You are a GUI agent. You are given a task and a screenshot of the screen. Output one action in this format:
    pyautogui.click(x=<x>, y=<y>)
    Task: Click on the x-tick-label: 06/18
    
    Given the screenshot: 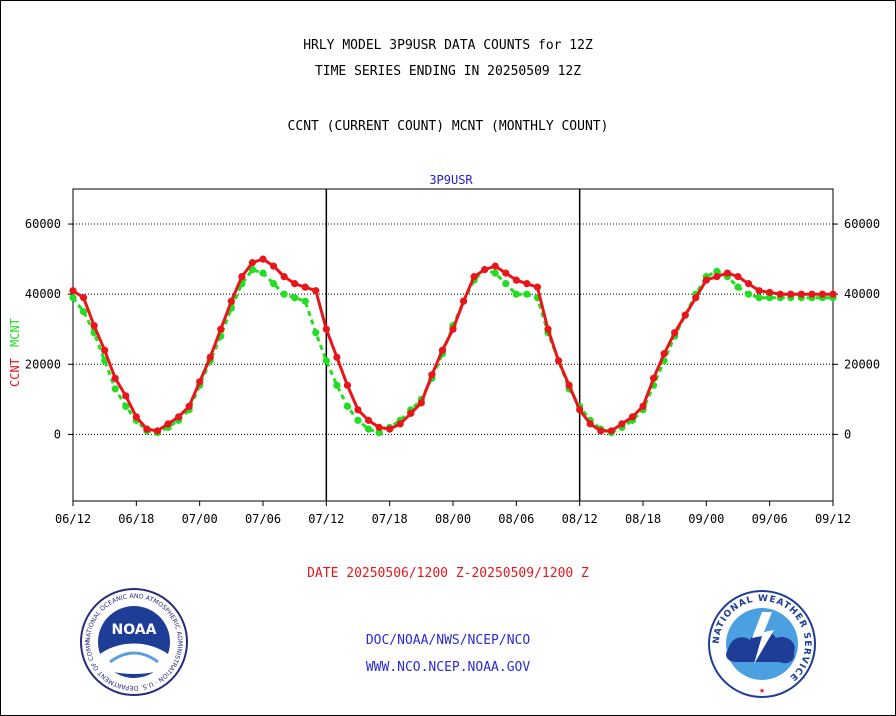 What is the action you would take?
    pyautogui.click(x=136, y=519)
    